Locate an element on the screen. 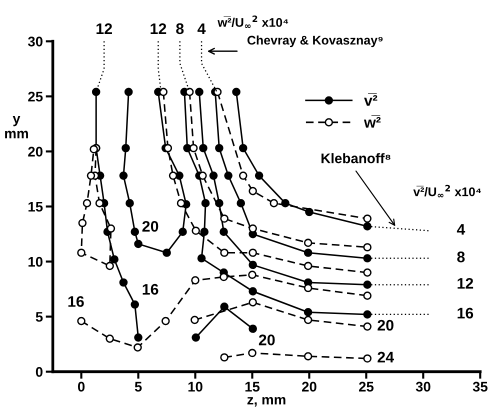  x-tick-label: 30 is located at coordinates (423, 387).